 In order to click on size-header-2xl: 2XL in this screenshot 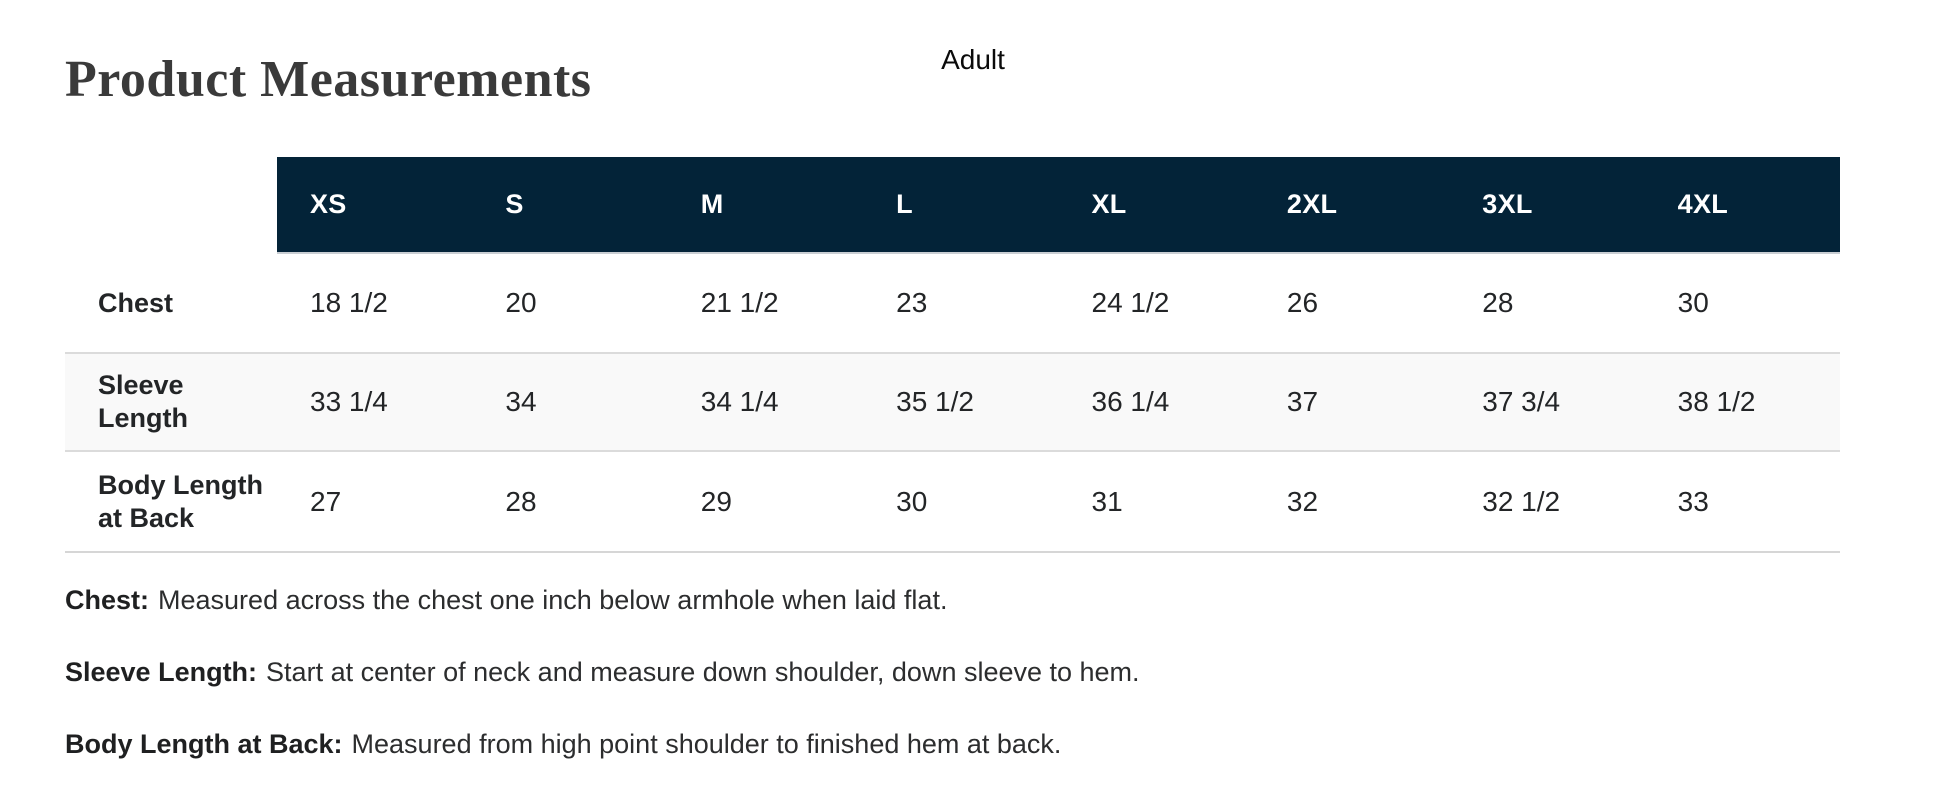, I will do `click(1351, 205)`.